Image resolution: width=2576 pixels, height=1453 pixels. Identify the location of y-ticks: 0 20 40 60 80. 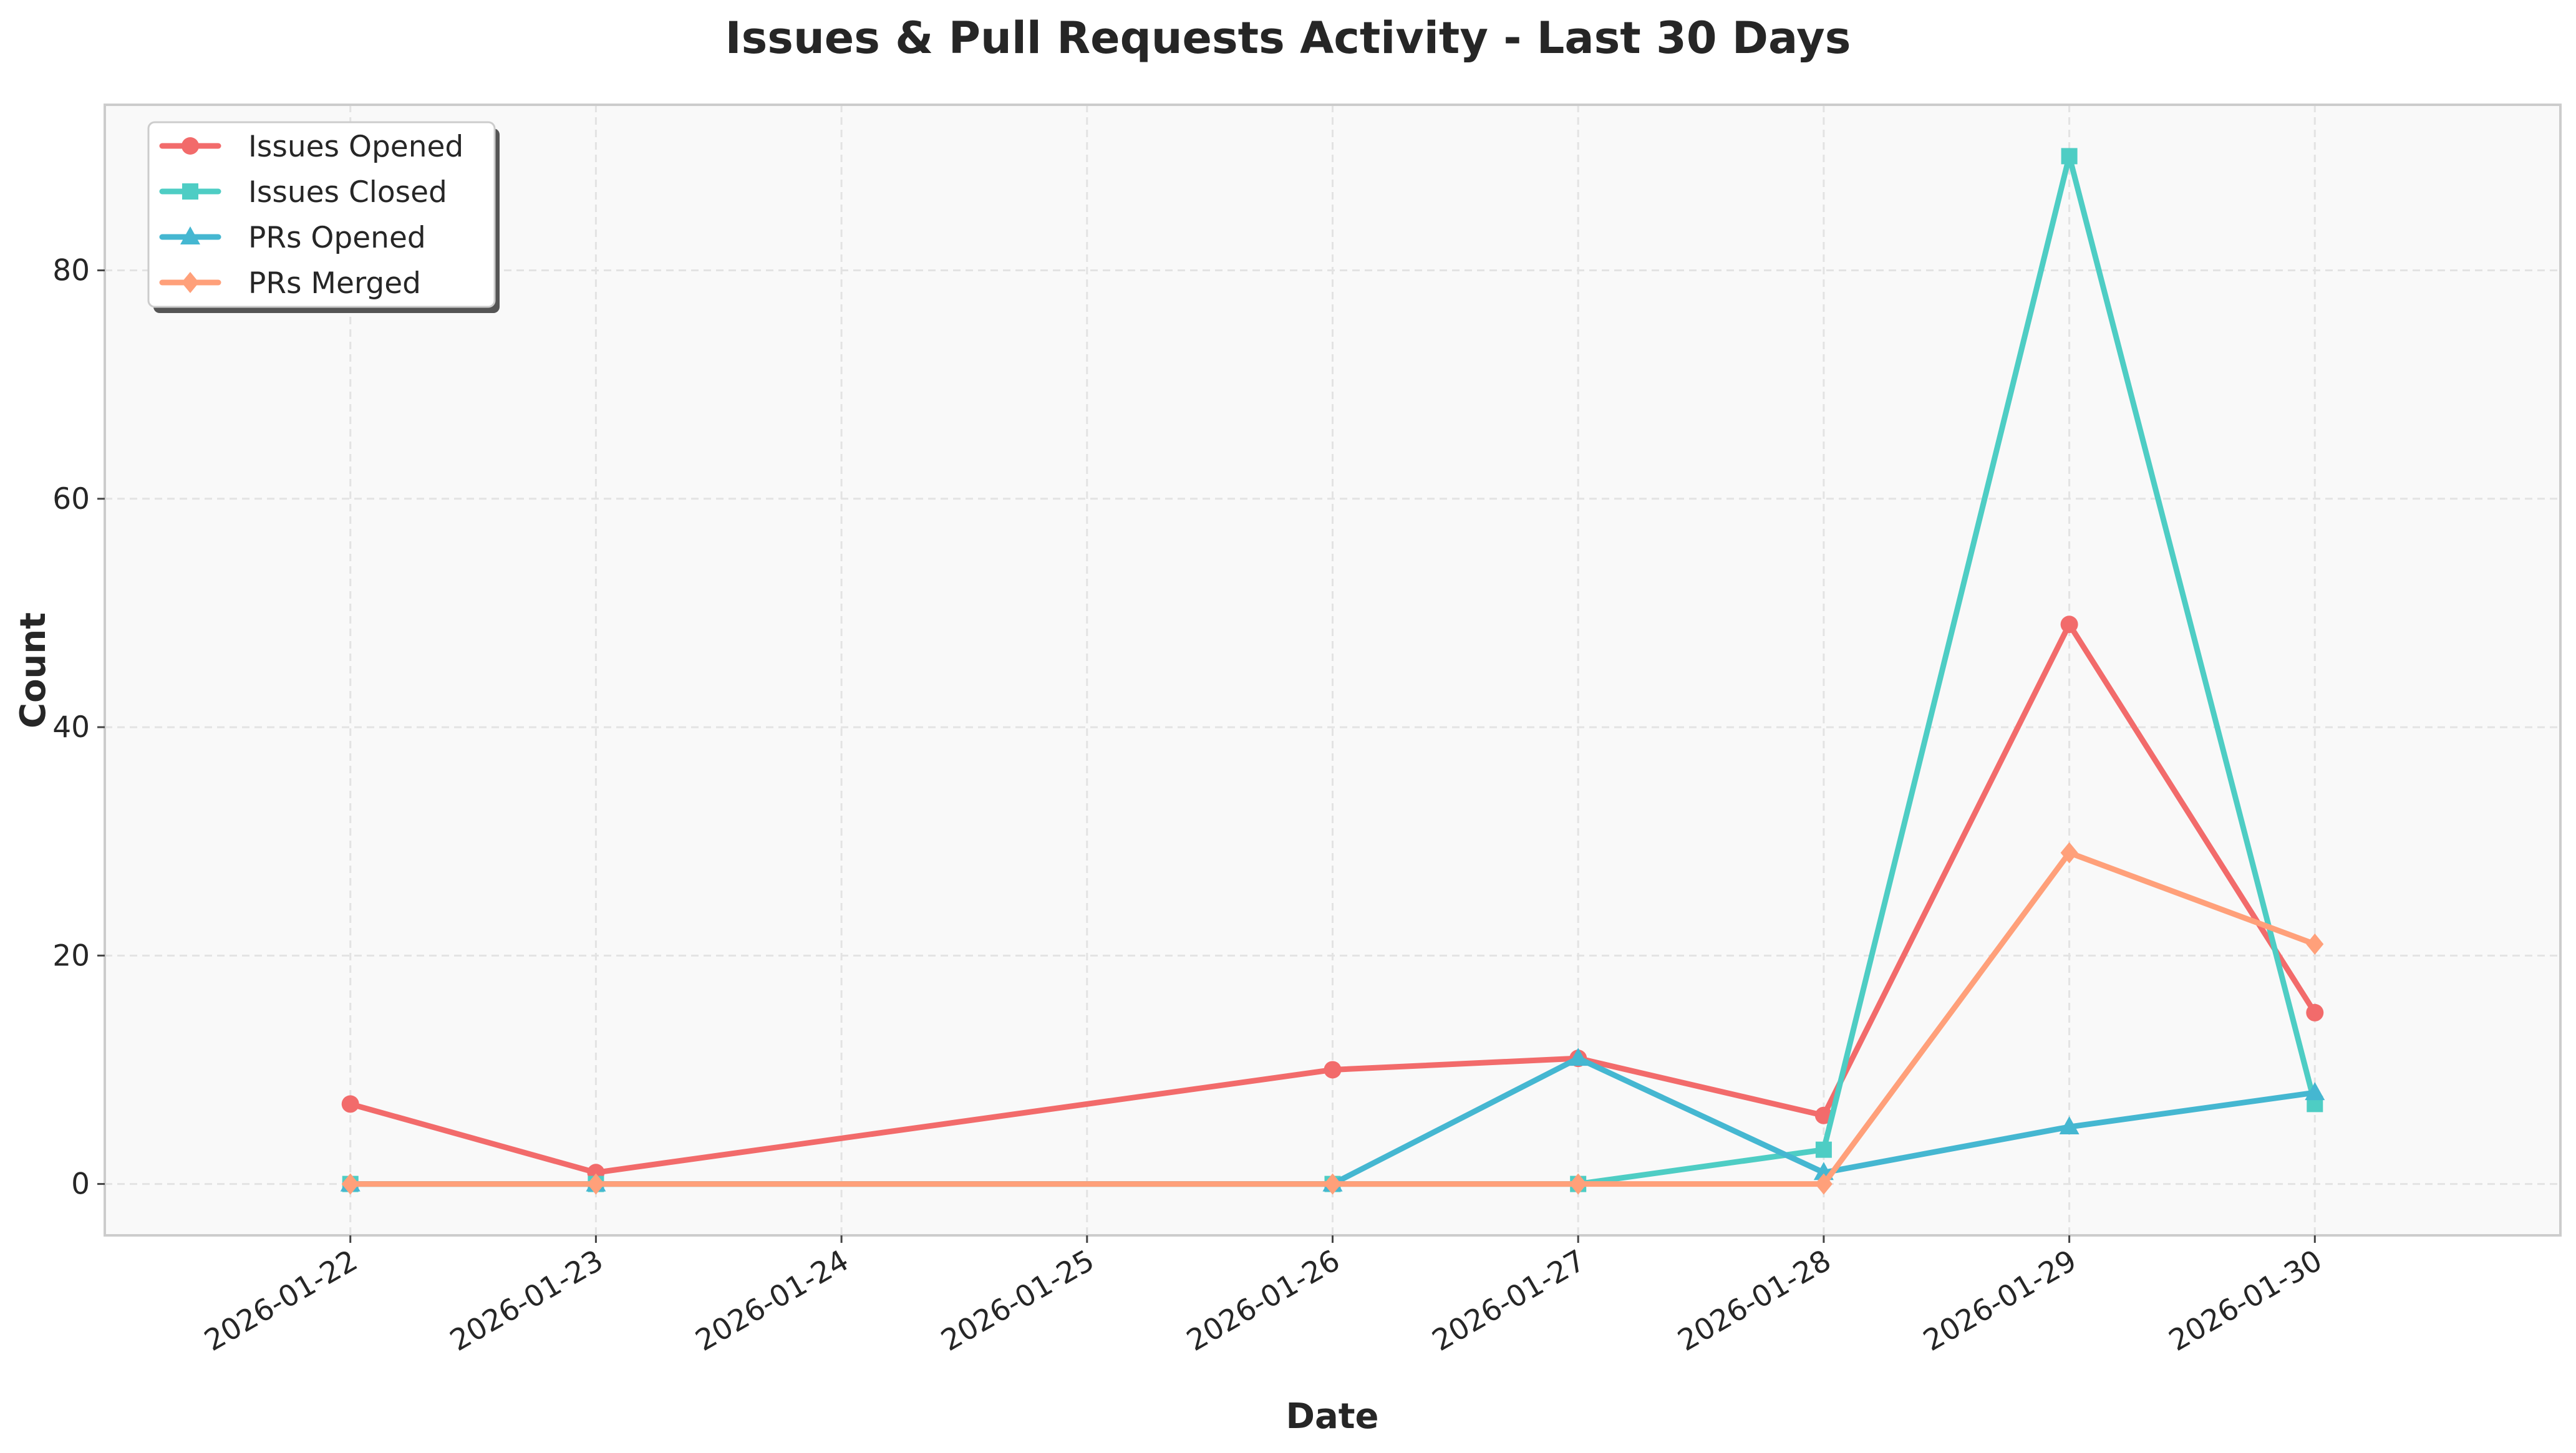
(78, 728).